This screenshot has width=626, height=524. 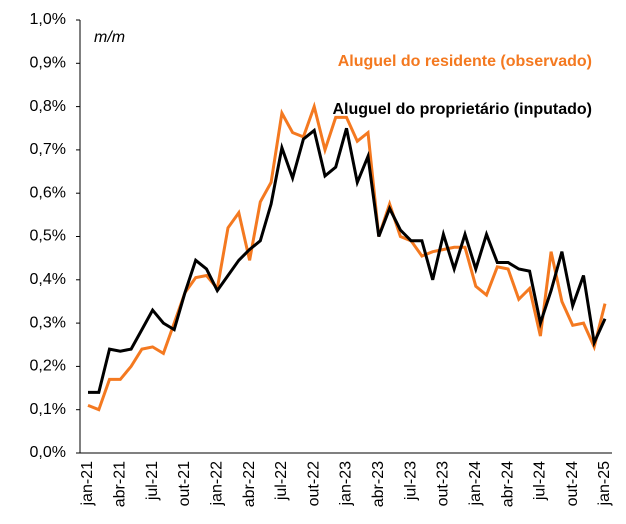 What do you see at coordinates (346, 484) in the screenshot?
I see `x-tick-label: jan-23` at bounding box center [346, 484].